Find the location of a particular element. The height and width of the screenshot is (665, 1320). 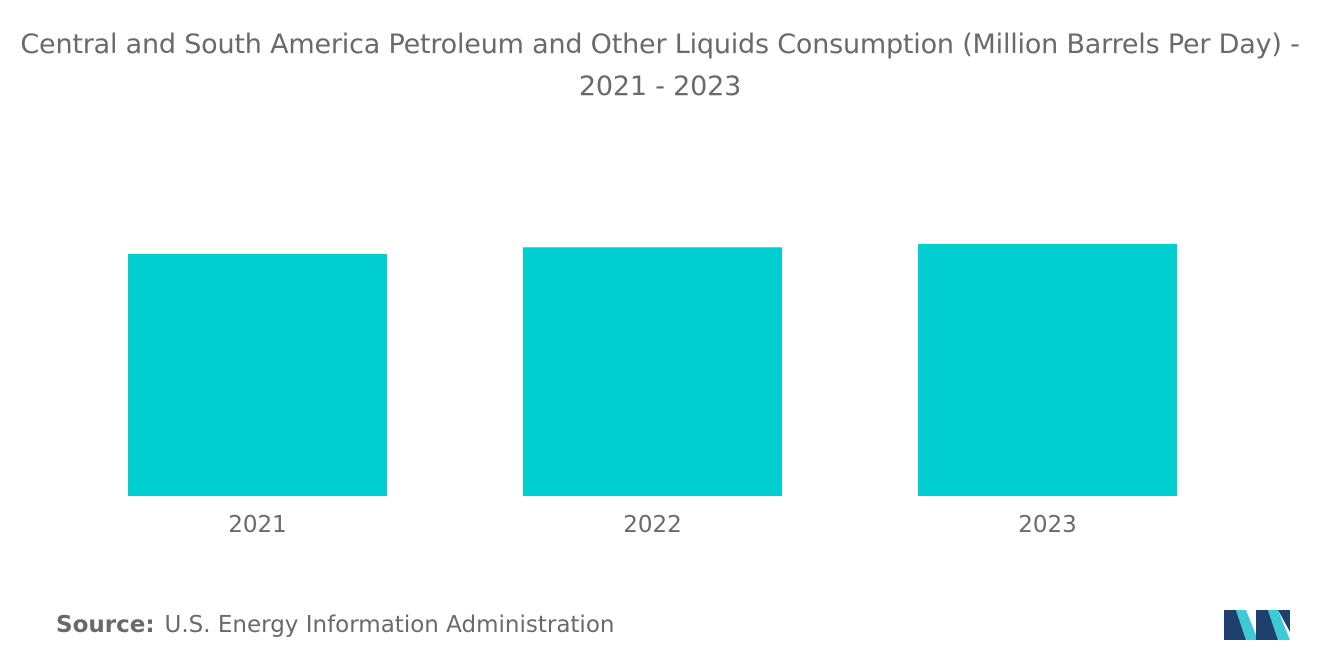

bar-2023 is located at coordinates (1047, 369).